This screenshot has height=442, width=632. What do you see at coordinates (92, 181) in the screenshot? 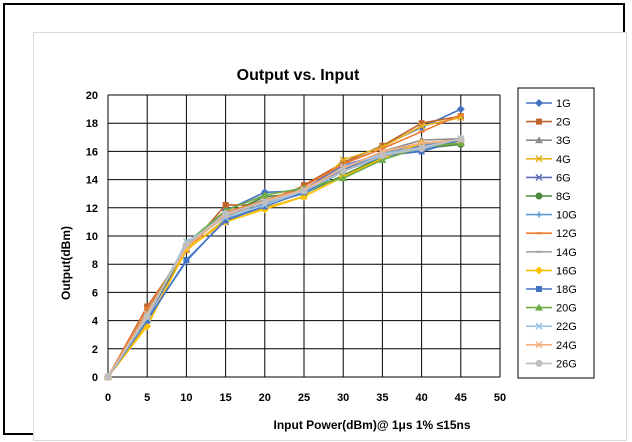
I see `y-tick-label: 14` at bounding box center [92, 181].